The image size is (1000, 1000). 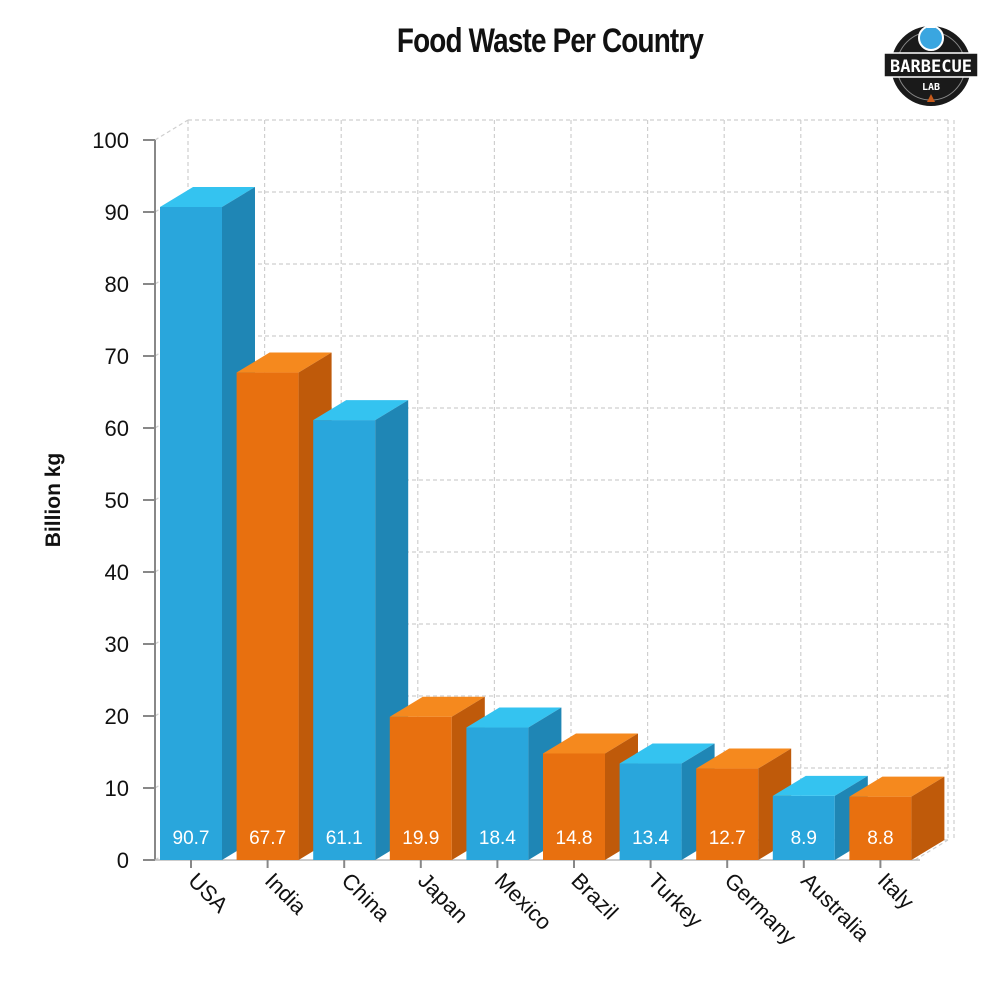 What do you see at coordinates (123, 860) in the screenshot?
I see `y-tick-label: 0` at bounding box center [123, 860].